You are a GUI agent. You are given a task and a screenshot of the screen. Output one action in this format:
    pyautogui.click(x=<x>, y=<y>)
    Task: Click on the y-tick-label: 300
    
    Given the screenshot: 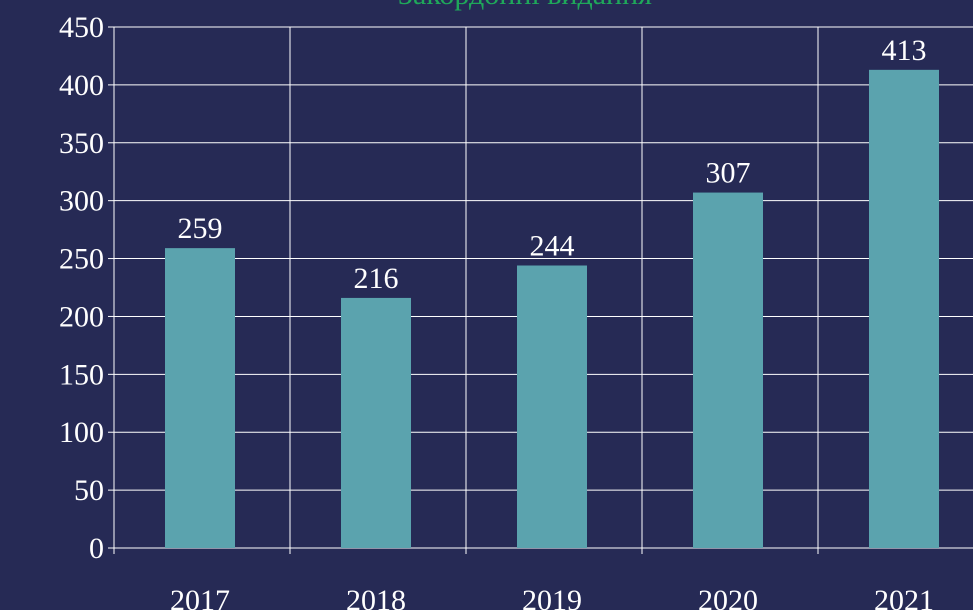 What is the action you would take?
    pyautogui.click(x=81, y=201)
    